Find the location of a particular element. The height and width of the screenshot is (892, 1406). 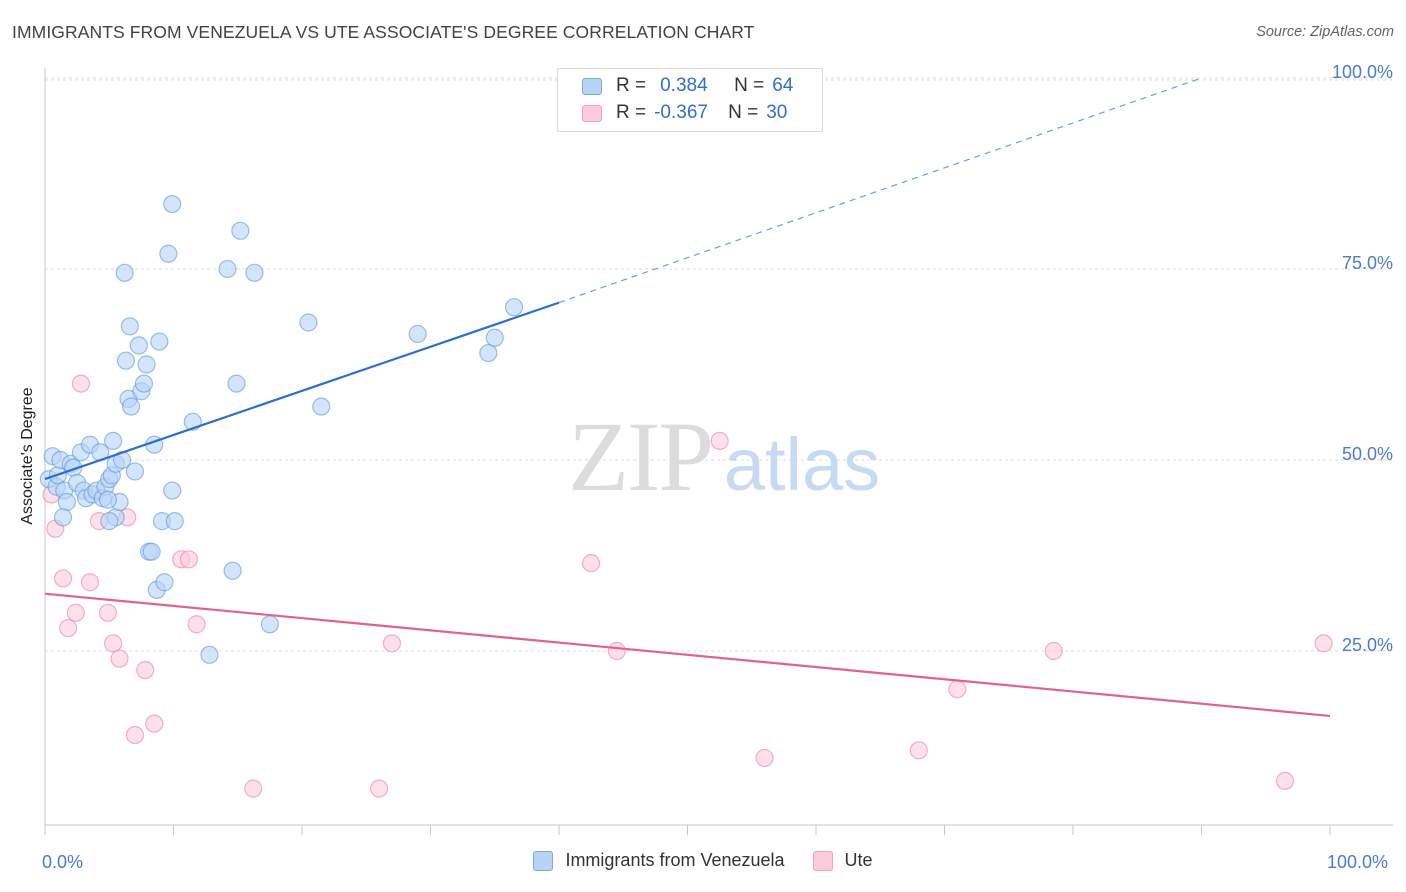

watermark-atlas: atlas is located at coordinates (802, 464).